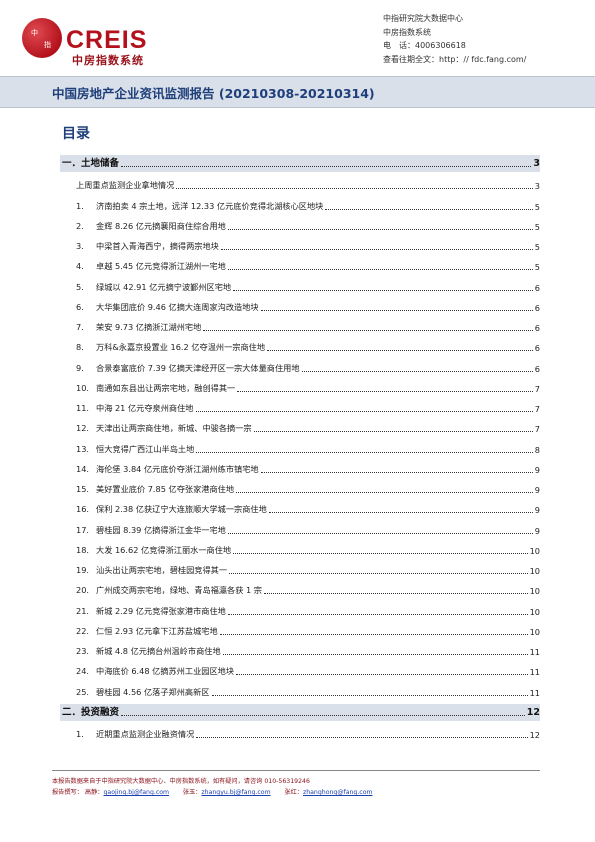 This screenshot has width=595, height=842. I want to click on logo-subtitle: 中房指数系统, so click(108, 60).